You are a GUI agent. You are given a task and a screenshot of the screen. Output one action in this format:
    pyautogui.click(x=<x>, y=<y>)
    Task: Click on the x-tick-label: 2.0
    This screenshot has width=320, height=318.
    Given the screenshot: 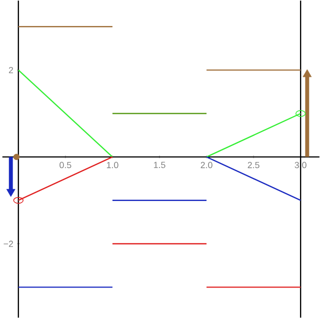 What is the action you would take?
    pyautogui.click(x=206, y=165)
    